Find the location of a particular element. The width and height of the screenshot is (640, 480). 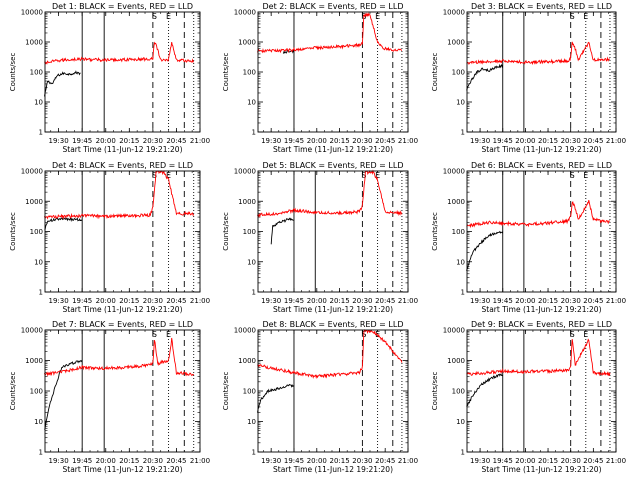

panel-title: Det 8: BLACK = Events, RED = LLD is located at coordinates (333, 324).